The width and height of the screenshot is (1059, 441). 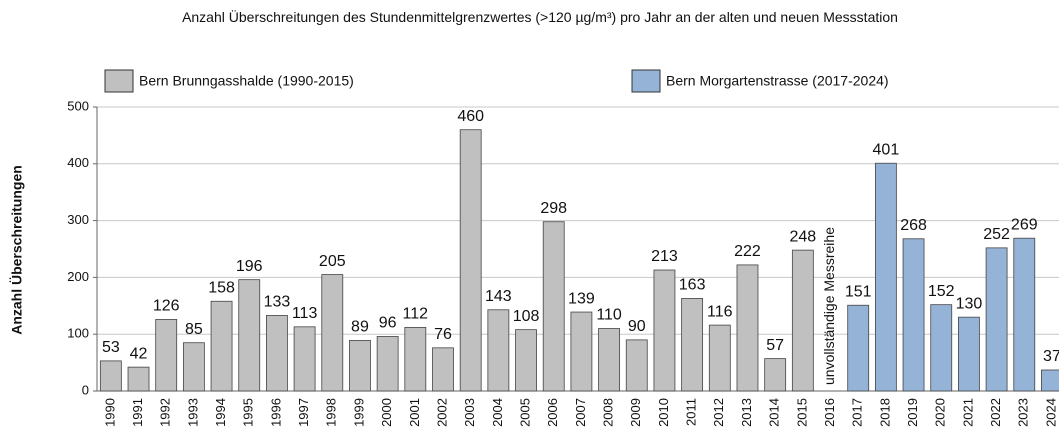 What do you see at coordinates (777, 81) in the screenshot?
I see `legend-label: Bern Morgartenstrasse (2017-2024)` at bounding box center [777, 81].